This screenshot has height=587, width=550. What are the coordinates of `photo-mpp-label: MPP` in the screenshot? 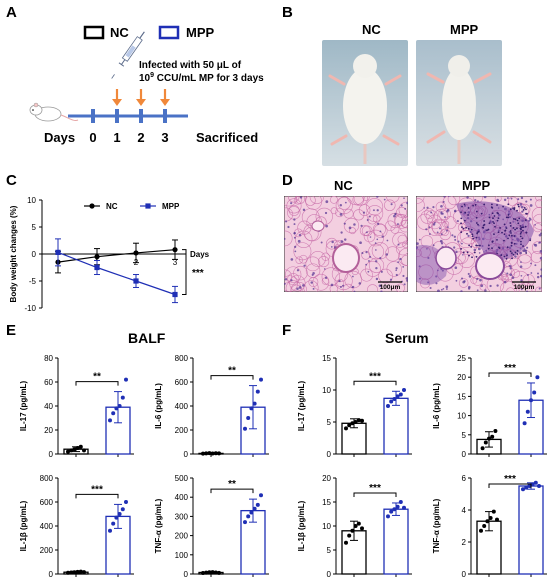 It's located at (464, 29).